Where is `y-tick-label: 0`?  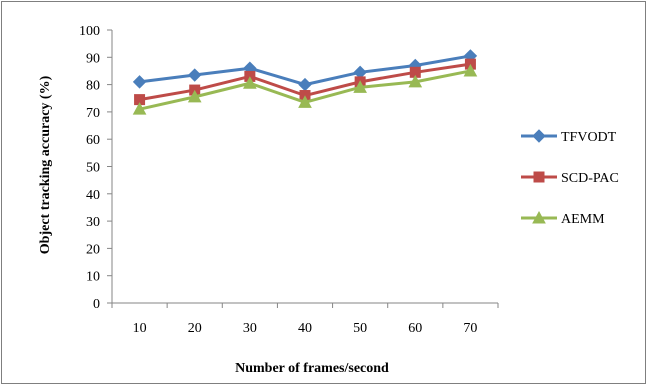
y-tick-label: 0 is located at coordinates (96, 304).